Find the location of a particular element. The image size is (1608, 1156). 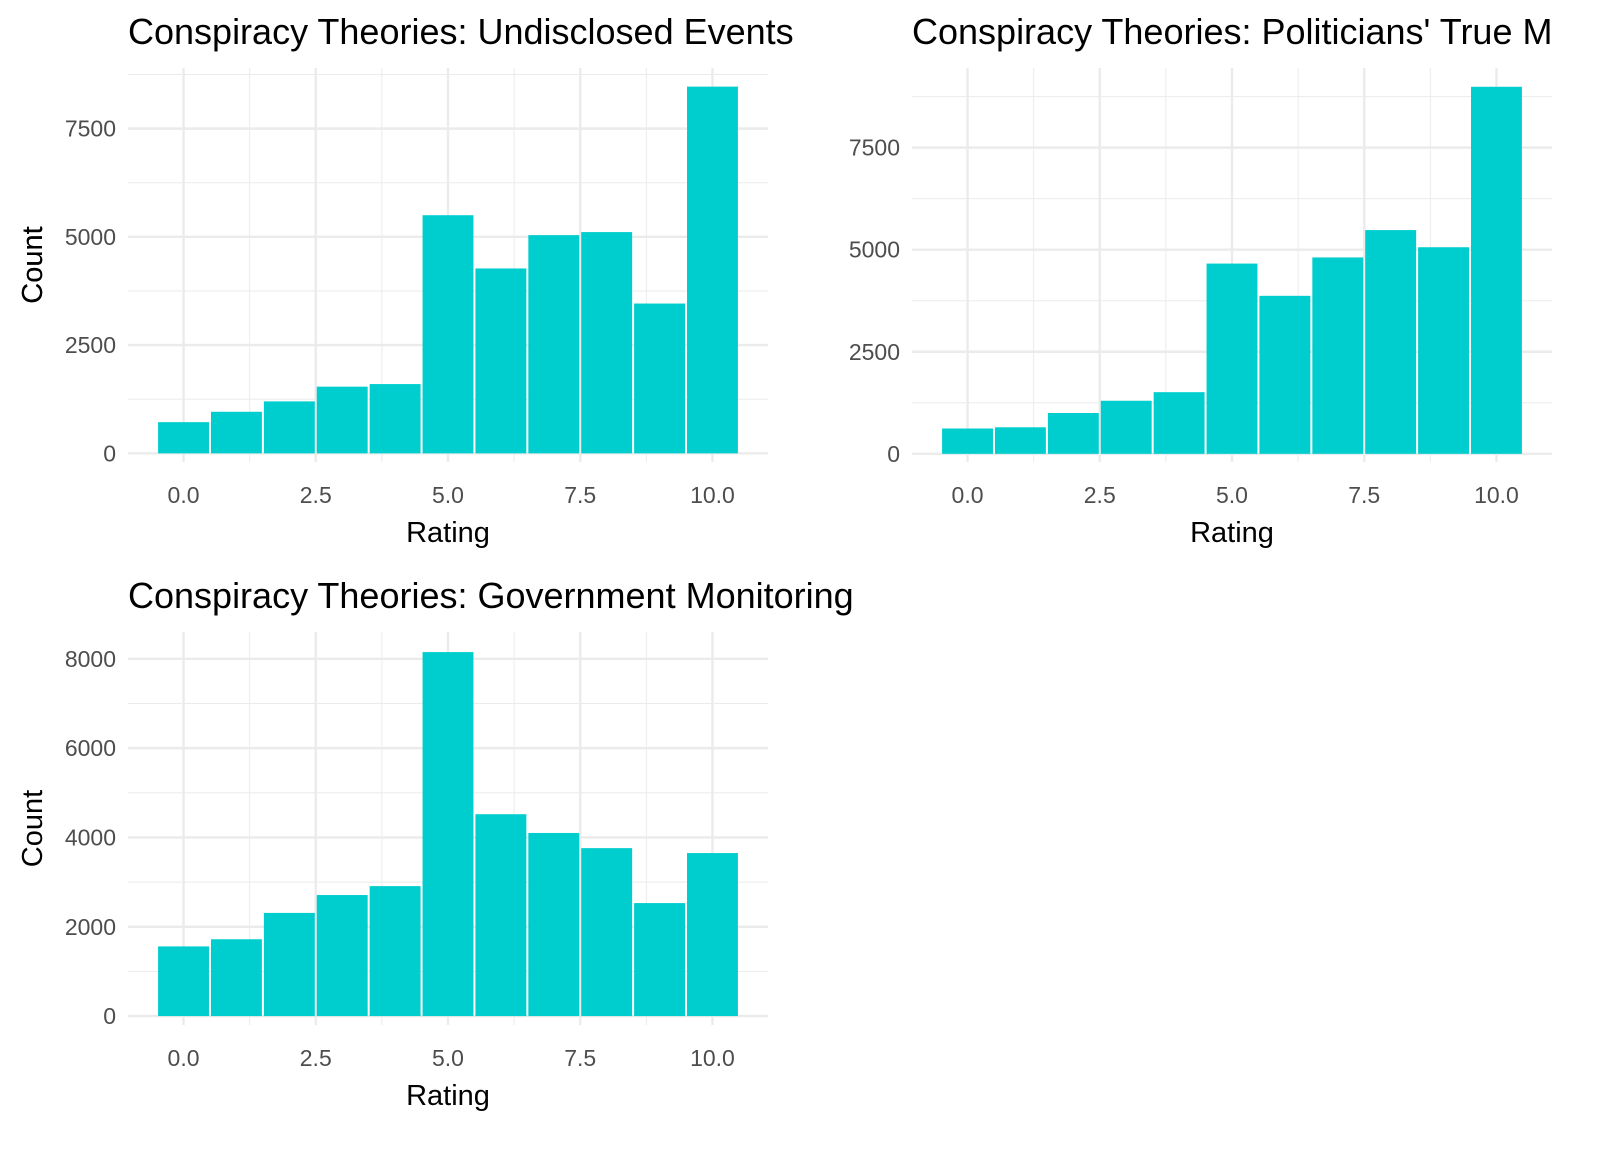

y-tick-label: 4000 is located at coordinates (90, 837).